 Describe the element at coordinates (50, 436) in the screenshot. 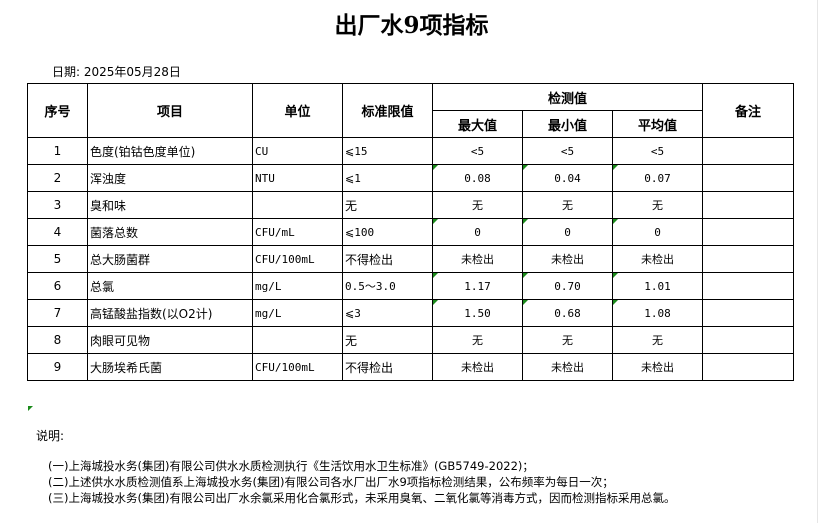

I see `notes-label: 说明:` at that location.